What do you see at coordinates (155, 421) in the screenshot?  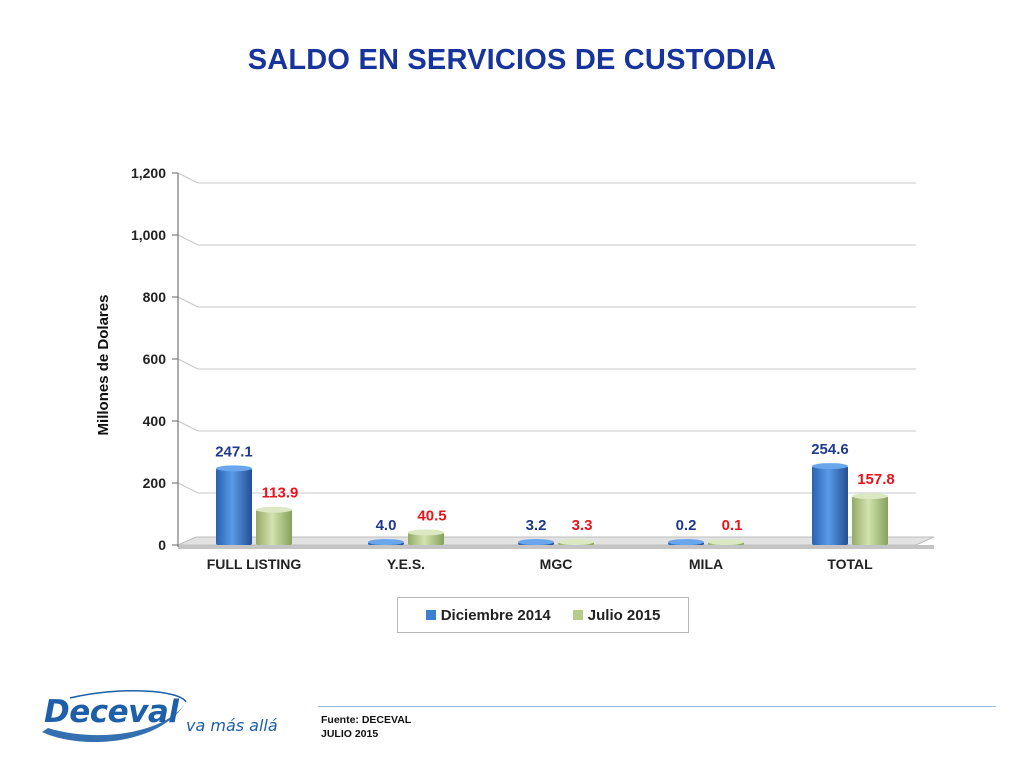 I see `y-tick-label: 400` at bounding box center [155, 421].